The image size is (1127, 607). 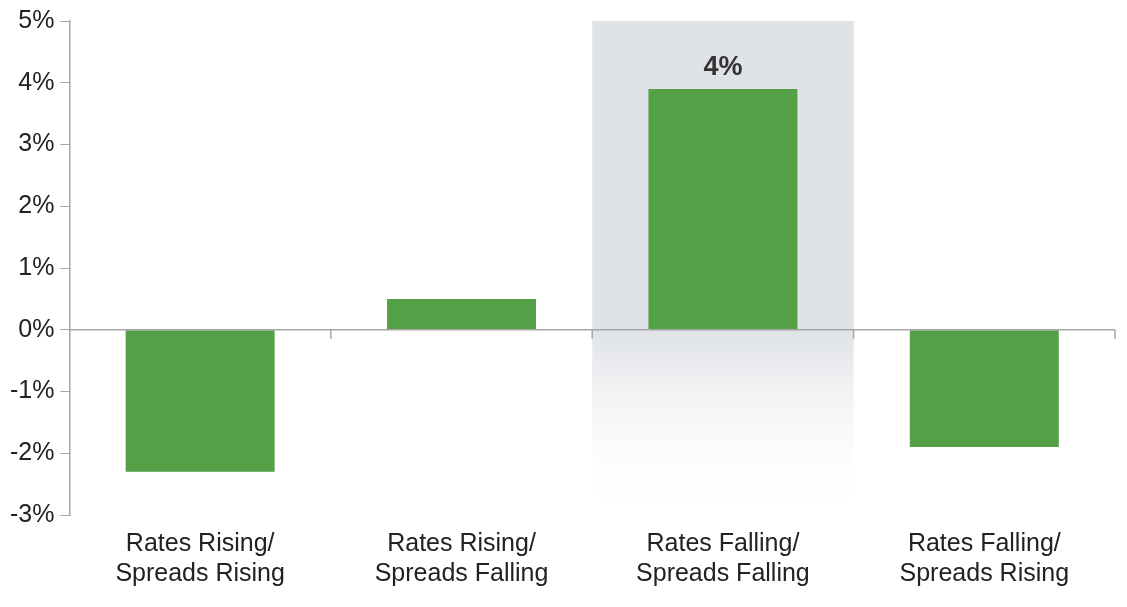 I want to click on y-tick-label: 1%, so click(x=36, y=265).